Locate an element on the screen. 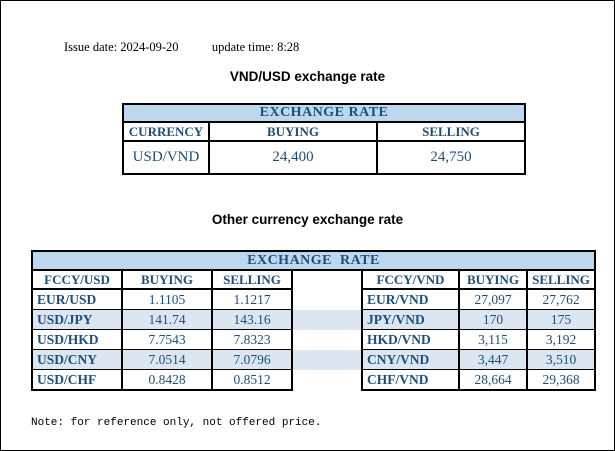 The image size is (615, 451). table2-col-fccy-vnd: FCCY/VND is located at coordinates (410, 279).